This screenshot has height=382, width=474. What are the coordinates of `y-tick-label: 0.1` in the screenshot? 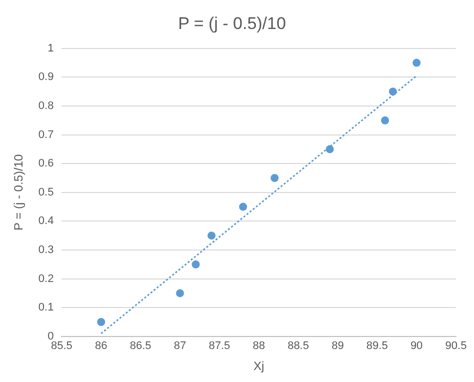 It's located at (46, 308).